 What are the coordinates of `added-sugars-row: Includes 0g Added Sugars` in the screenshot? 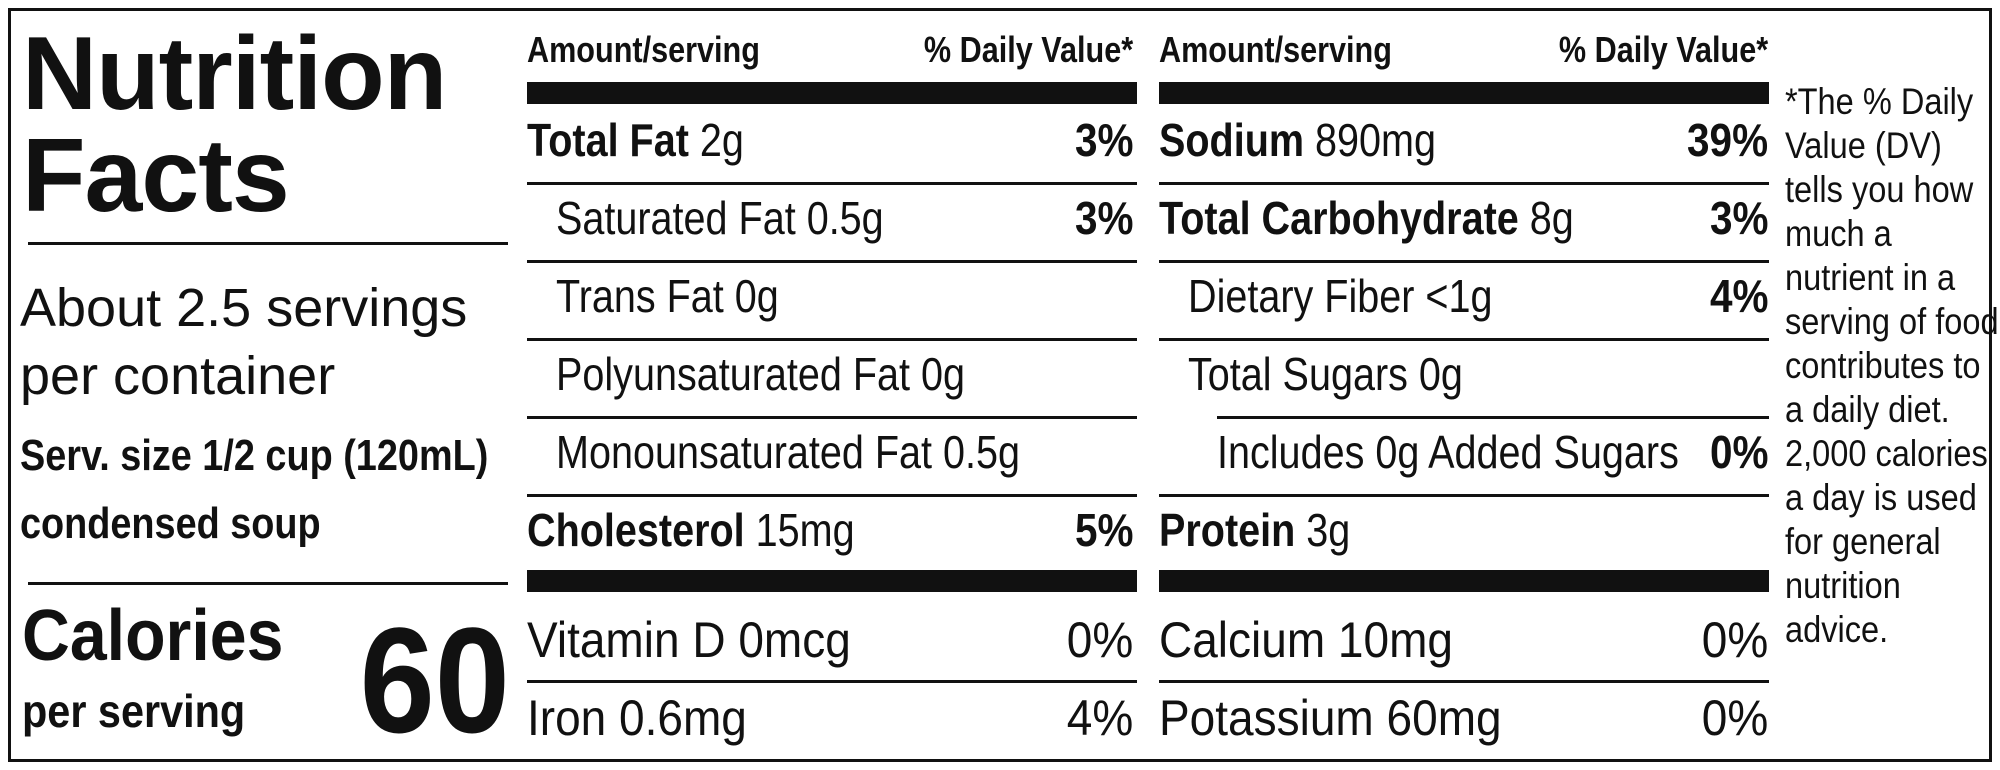 It's located at (1448, 452).